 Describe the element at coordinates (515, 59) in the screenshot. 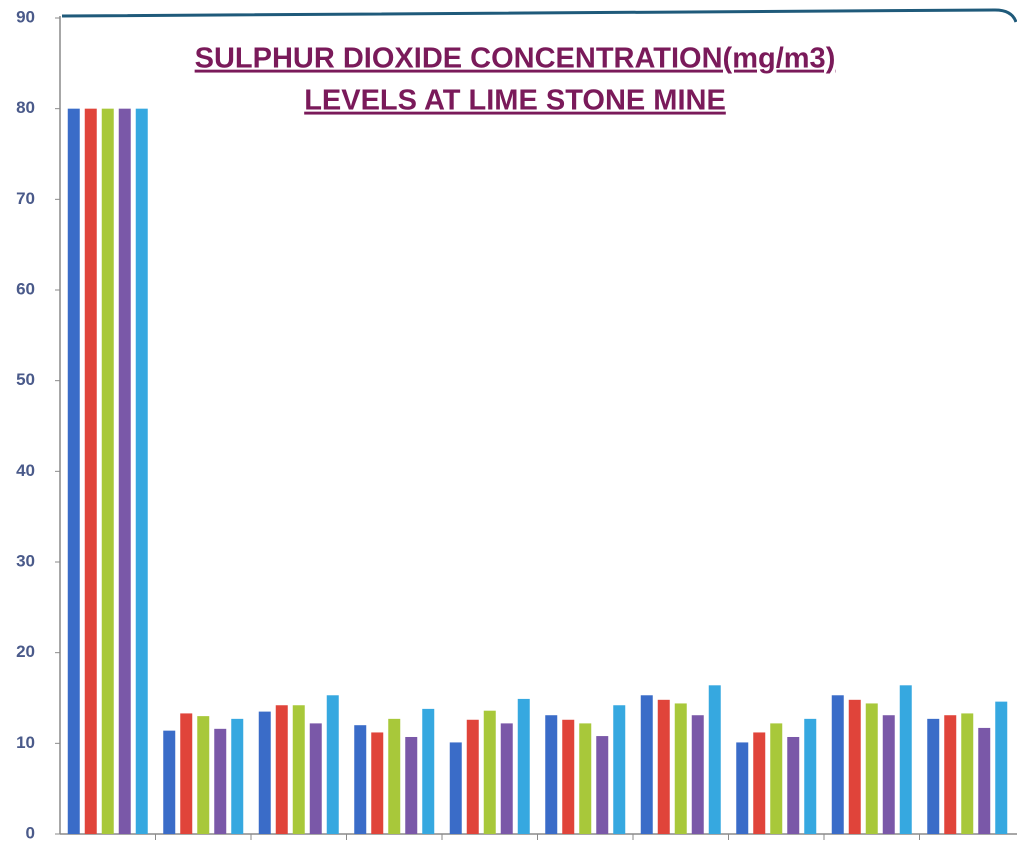

I see `chart-title: SULPHUR DIOXIDE CONCENTRATION(mg/m3)` at that location.